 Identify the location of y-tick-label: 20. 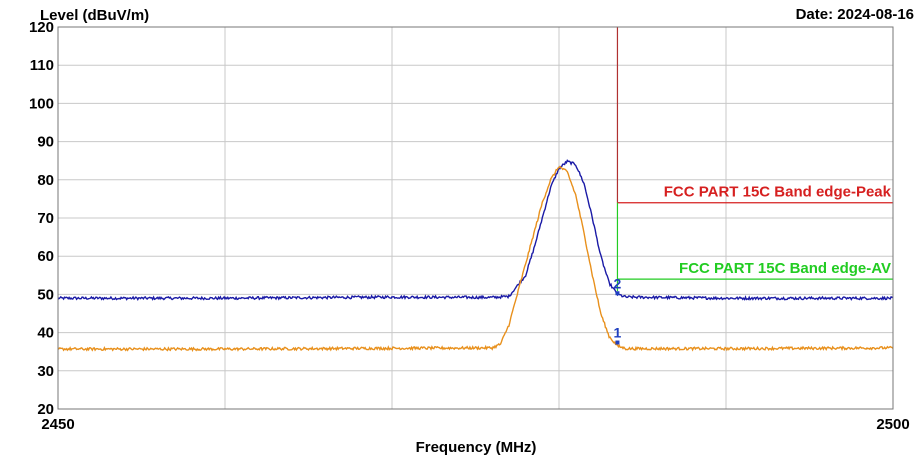
(45, 409).